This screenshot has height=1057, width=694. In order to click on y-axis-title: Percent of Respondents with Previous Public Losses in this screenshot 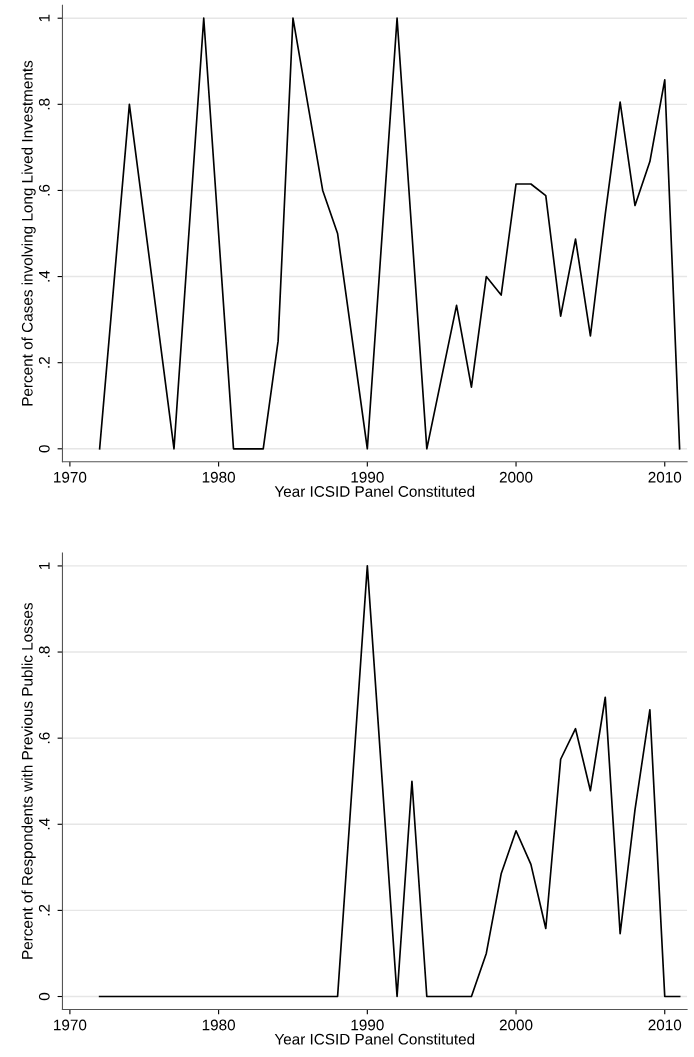, I will do `click(28, 781)`.